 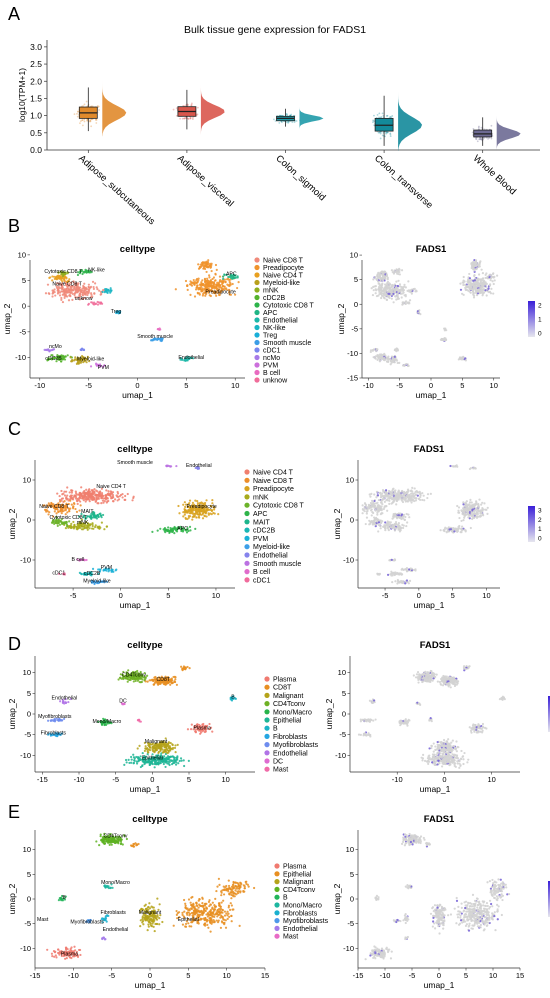 What do you see at coordinates (274, 298) in the screenshot?
I see `legend-label: cDC2B` at bounding box center [274, 298].